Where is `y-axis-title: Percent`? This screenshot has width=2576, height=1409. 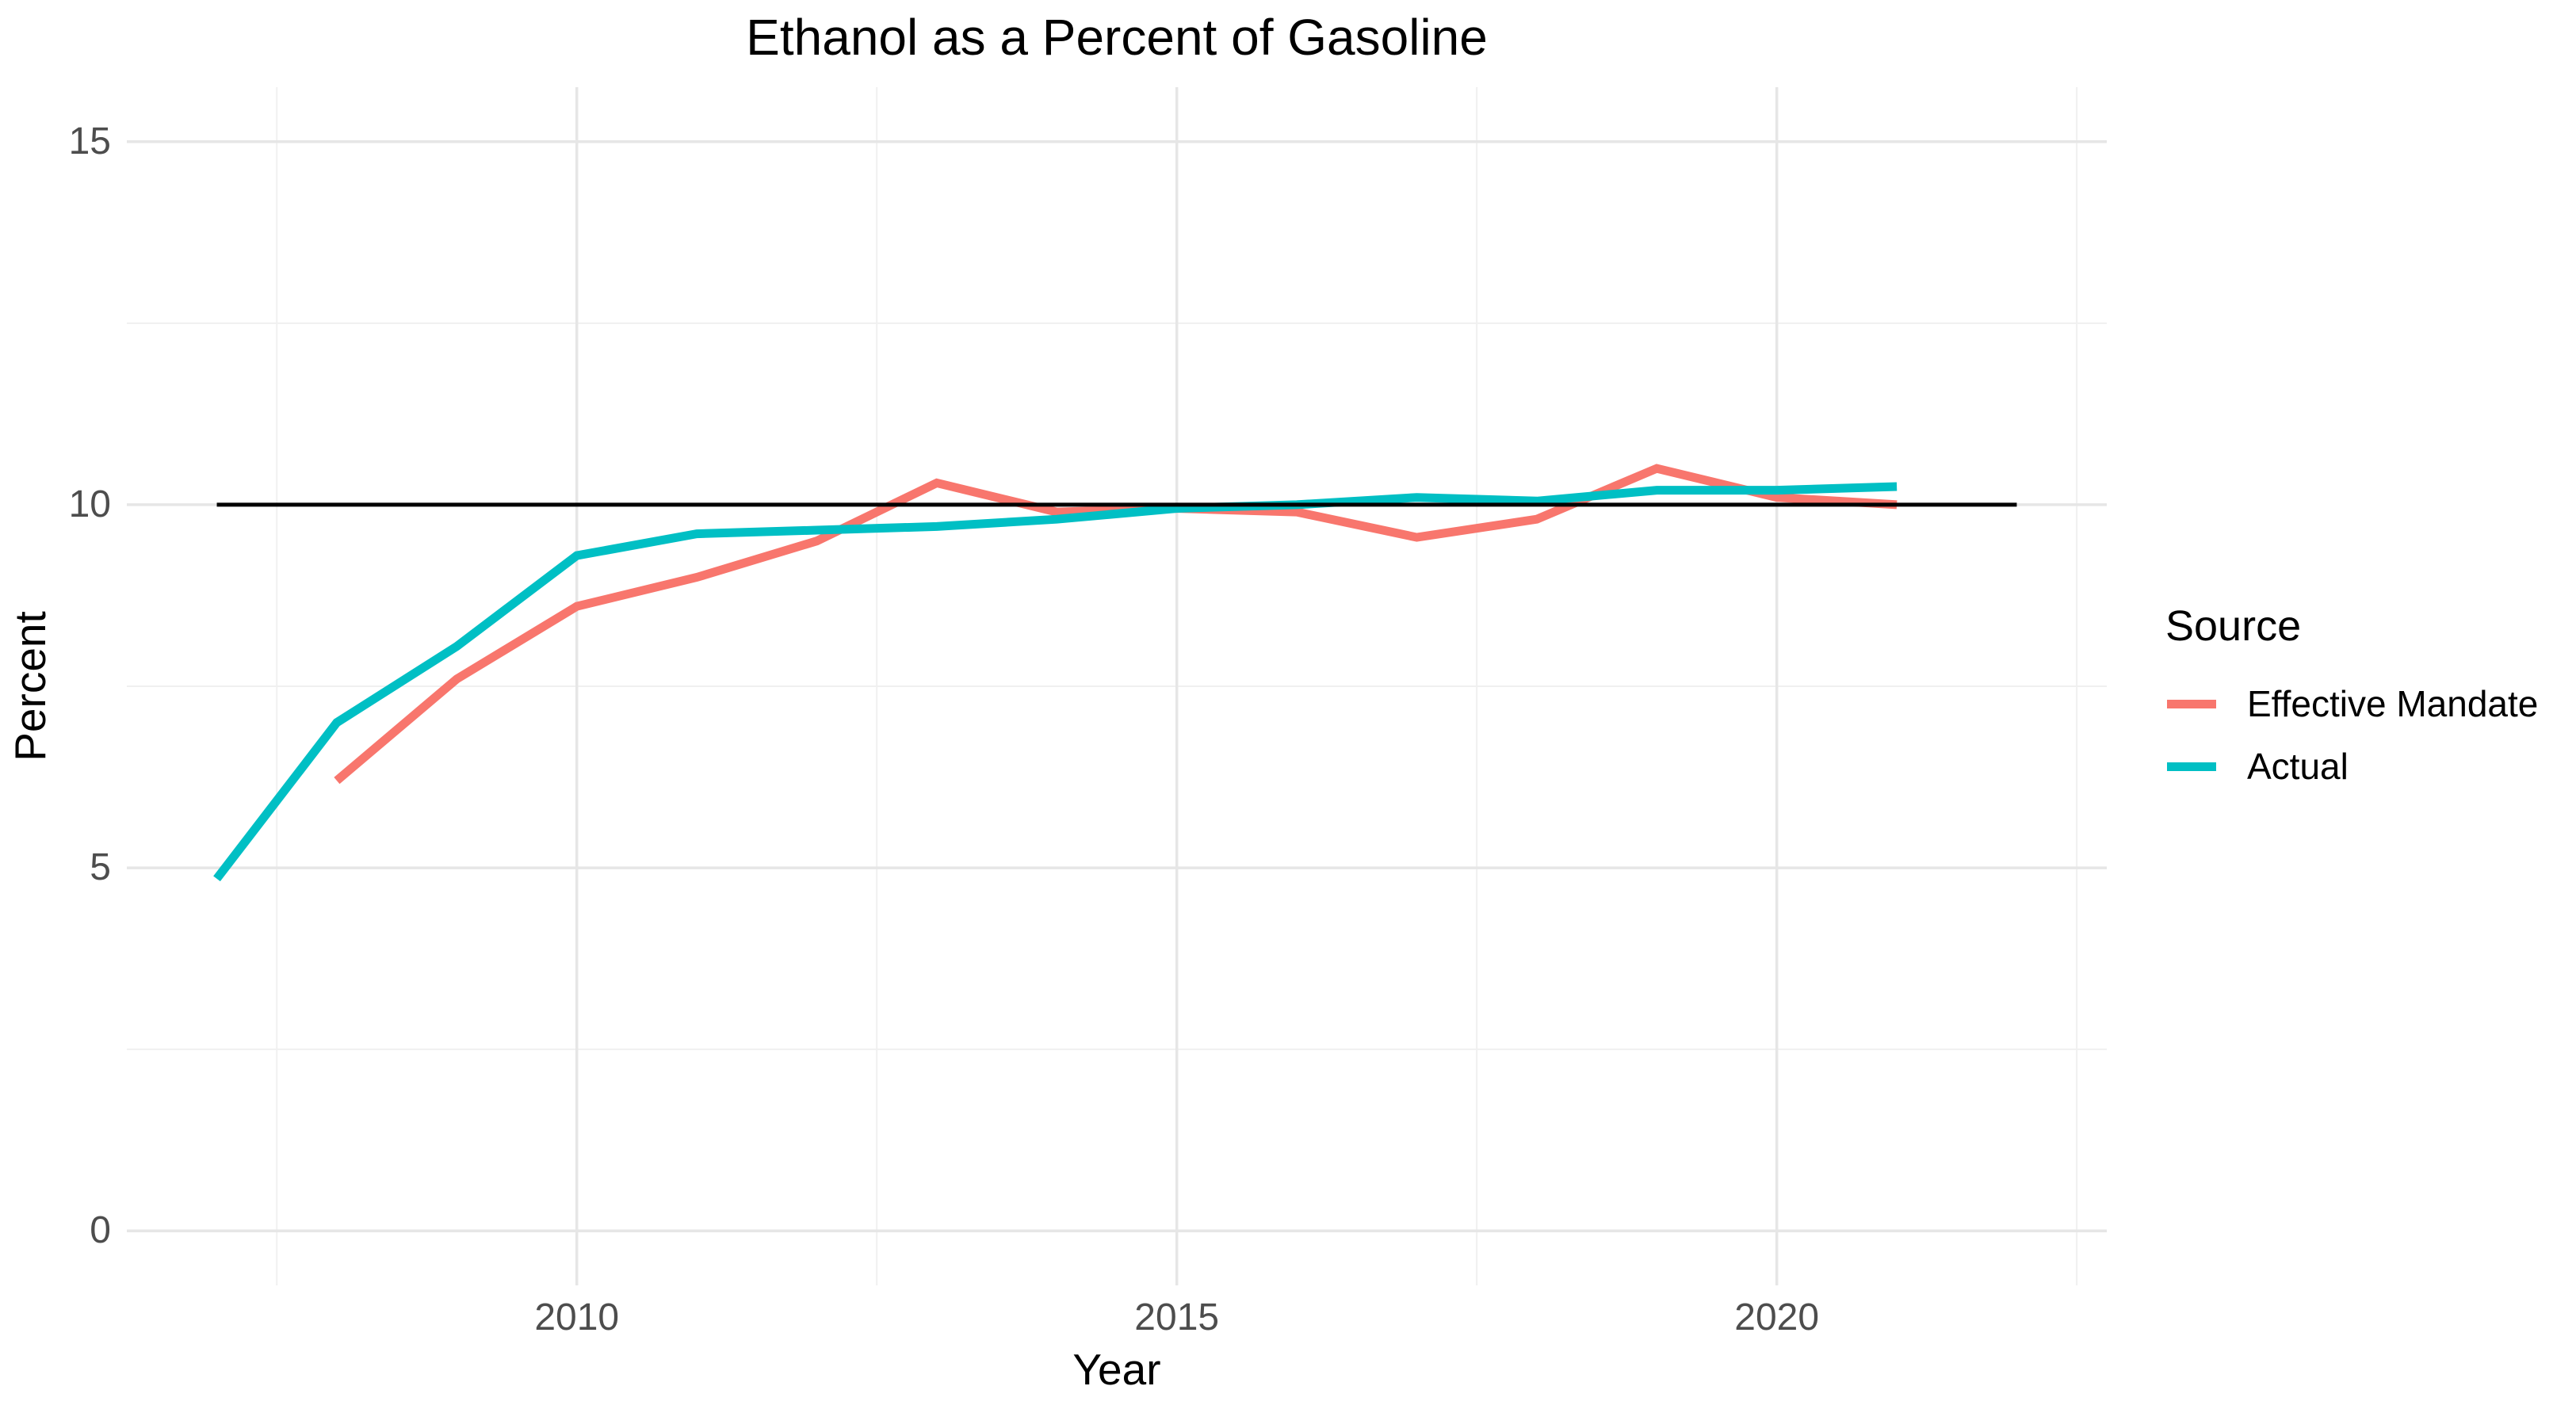
y-axis-title: Percent is located at coordinates (31, 686).